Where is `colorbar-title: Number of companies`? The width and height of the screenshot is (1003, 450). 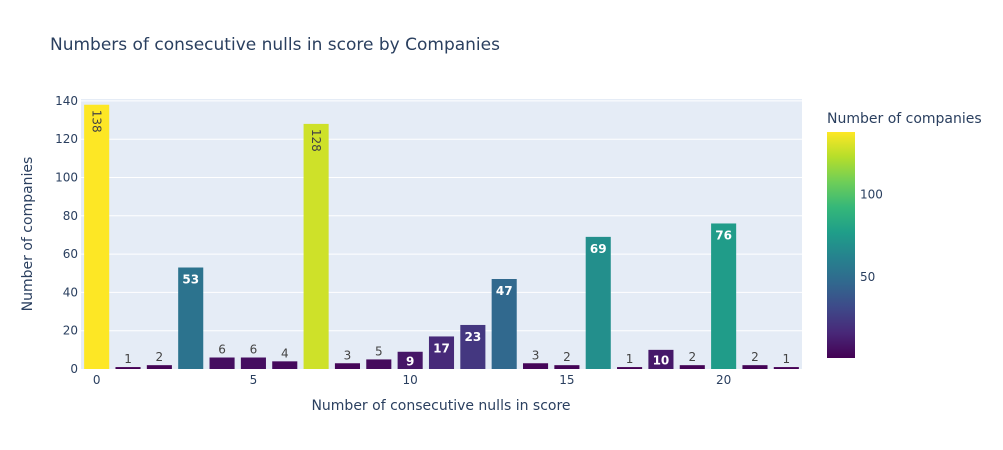 colorbar-title: Number of companies is located at coordinates (904, 119).